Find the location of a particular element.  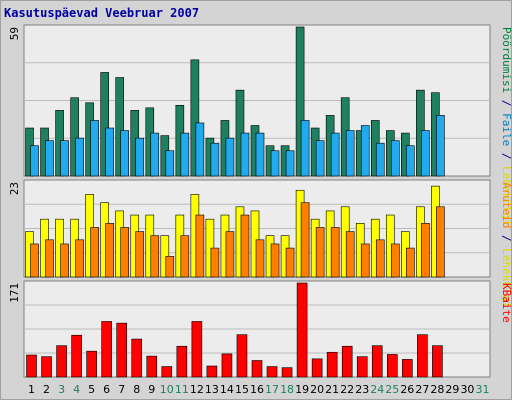

x-tick-label: 14 is located at coordinates (227, 389).